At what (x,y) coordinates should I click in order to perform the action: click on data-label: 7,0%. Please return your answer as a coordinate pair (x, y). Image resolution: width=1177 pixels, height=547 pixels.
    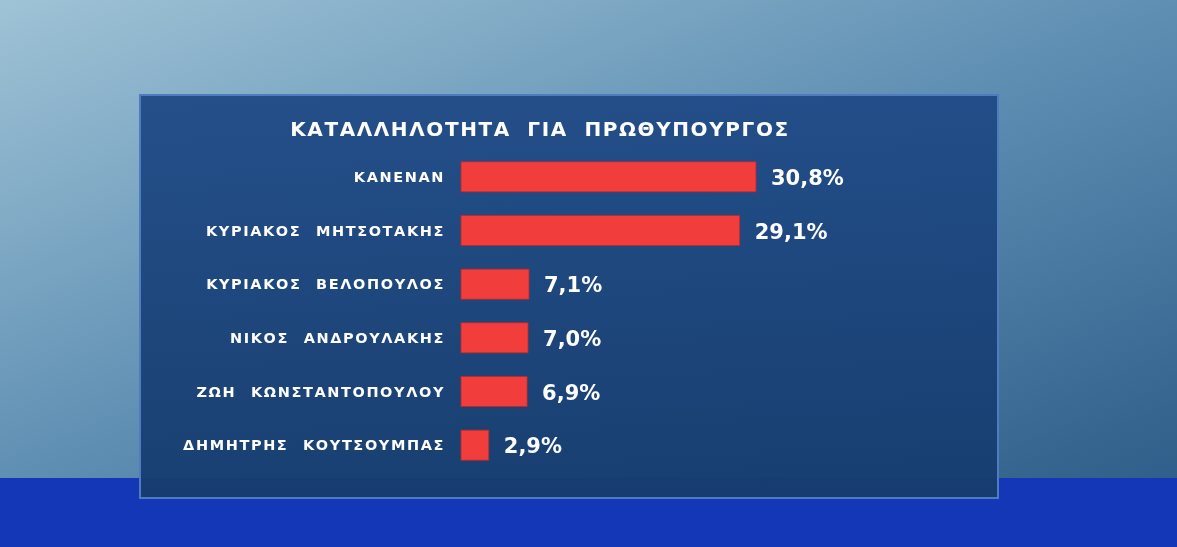
    Looking at the image, I should click on (572, 338).